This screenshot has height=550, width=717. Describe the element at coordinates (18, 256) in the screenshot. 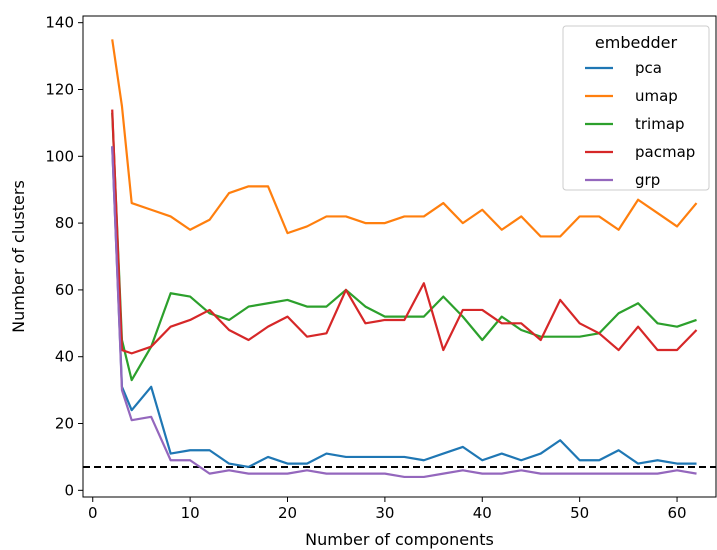

I see `y-axis-label: Number of clusters` at that location.